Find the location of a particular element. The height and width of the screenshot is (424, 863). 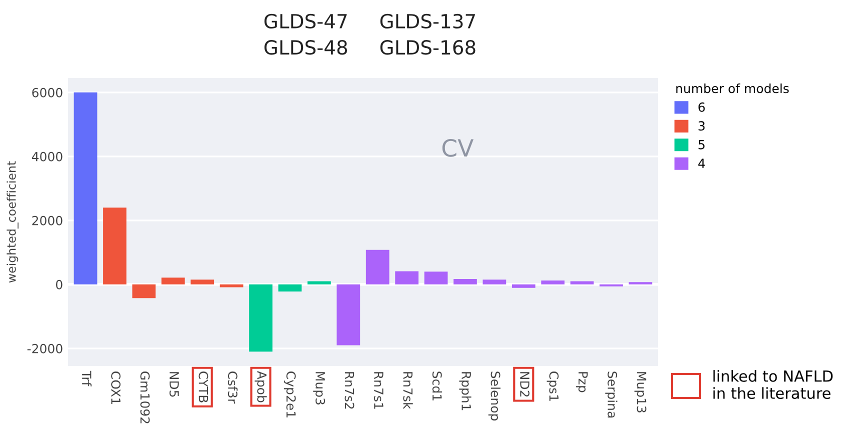

x-tick-label: ND5 is located at coordinates (174, 384).